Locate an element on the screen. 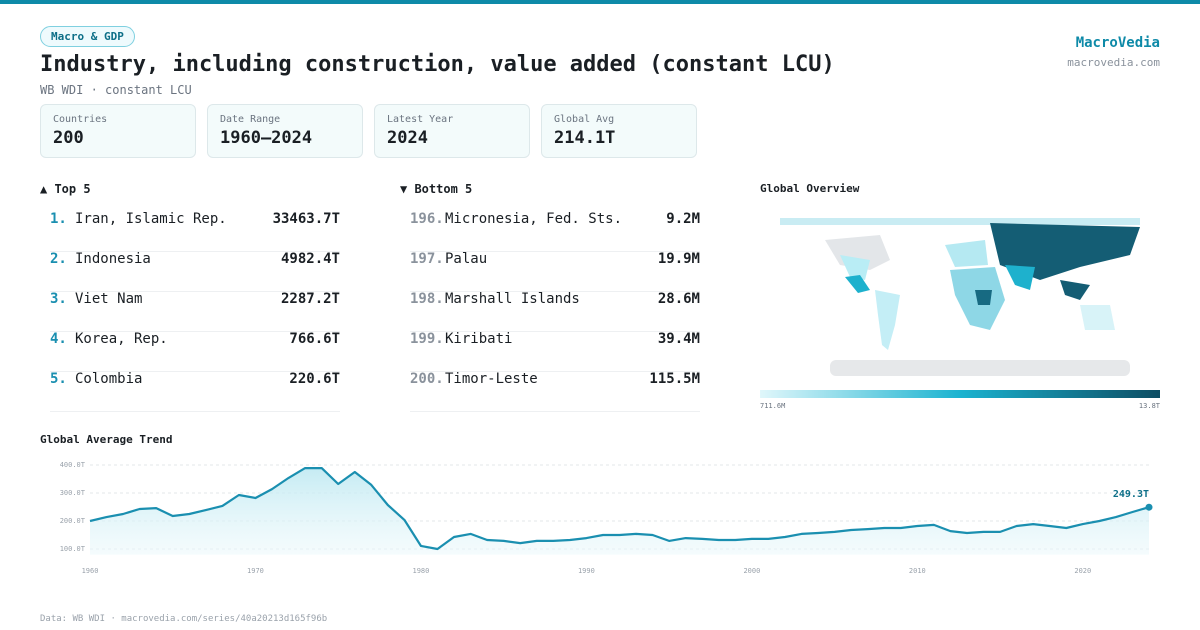 The image size is (1200, 630). rank: 196. is located at coordinates (427, 219).